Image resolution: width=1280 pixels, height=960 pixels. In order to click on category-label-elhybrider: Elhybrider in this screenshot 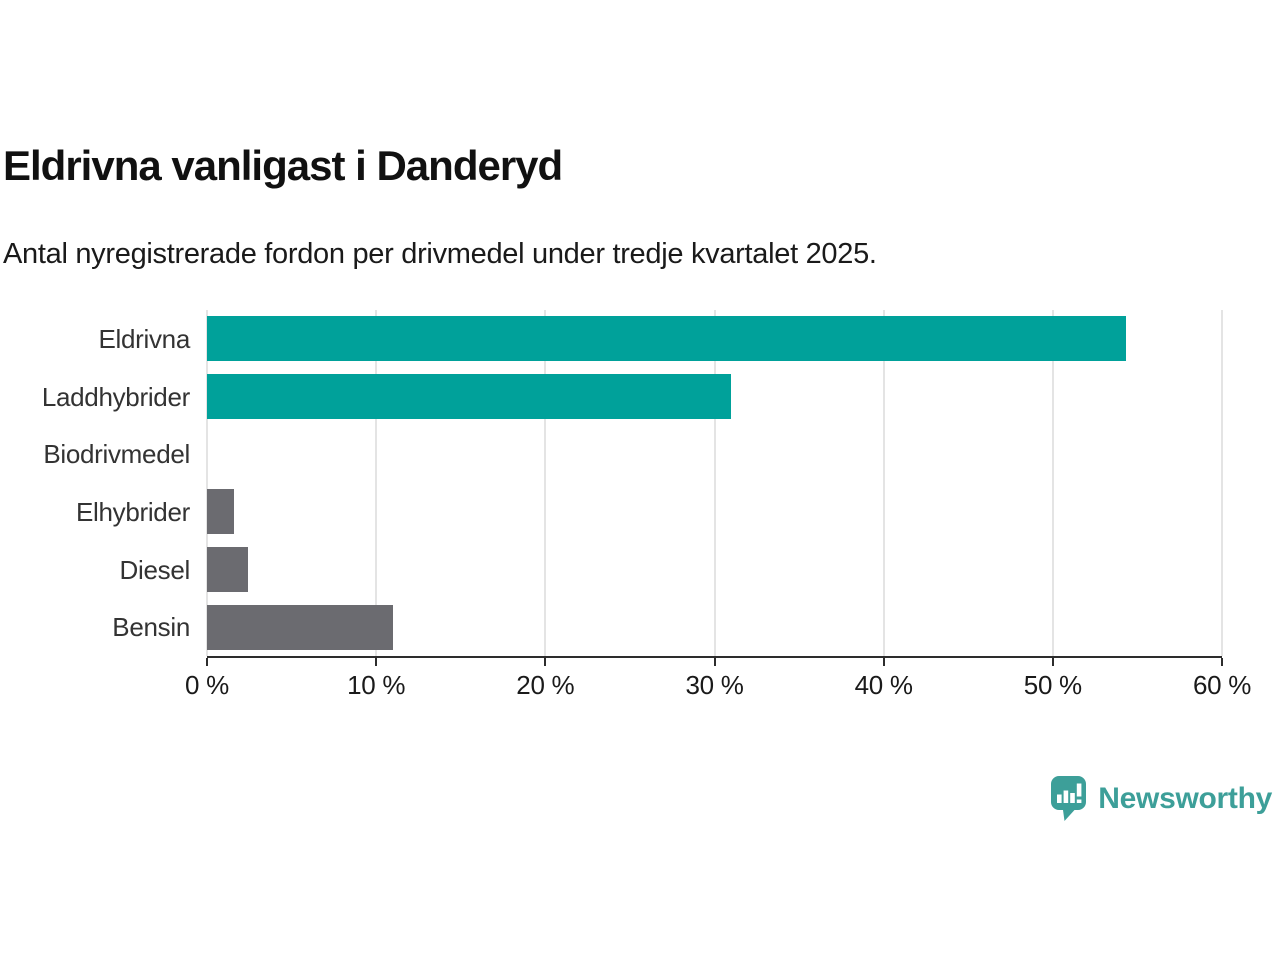, I will do `click(132, 511)`.